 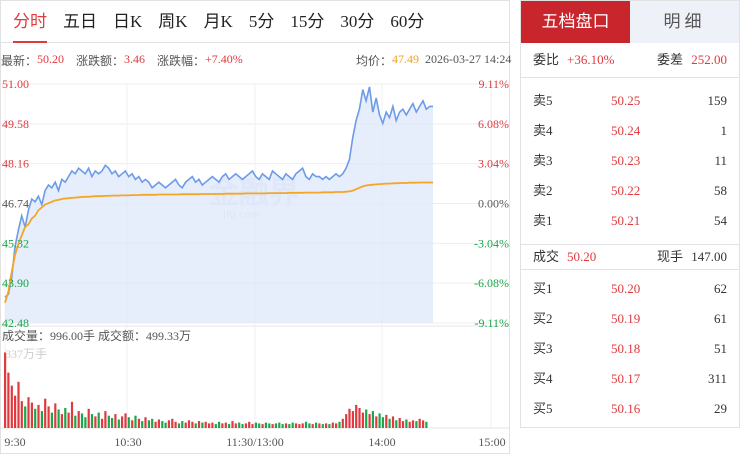 What do you see at coordinates (30, 22) in the screenshot?
I see `tab-fenshi: 分时` at bounding box center [30, 22].